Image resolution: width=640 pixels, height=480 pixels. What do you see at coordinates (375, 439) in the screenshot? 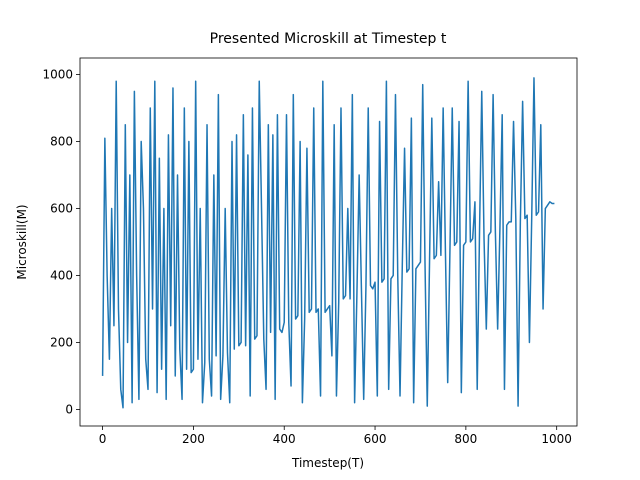
I see `x-tick-label: 600` at bounding box center [375, 439].